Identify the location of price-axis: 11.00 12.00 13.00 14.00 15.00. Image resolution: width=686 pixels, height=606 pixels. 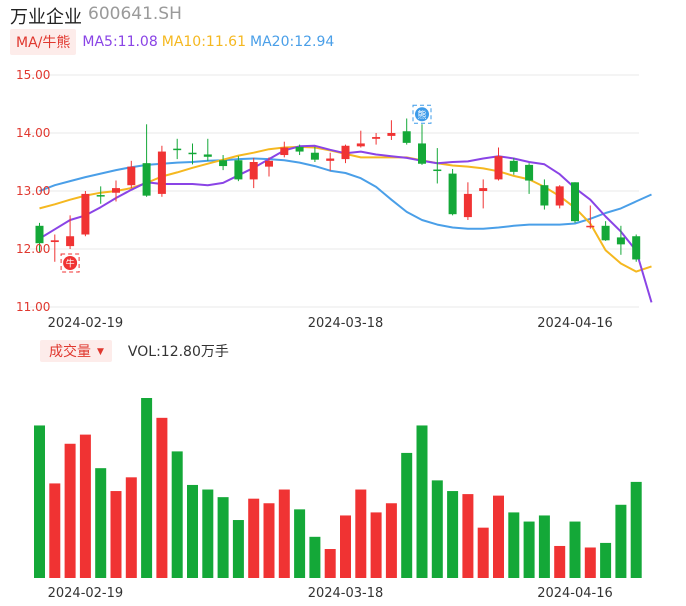
(33, 191).